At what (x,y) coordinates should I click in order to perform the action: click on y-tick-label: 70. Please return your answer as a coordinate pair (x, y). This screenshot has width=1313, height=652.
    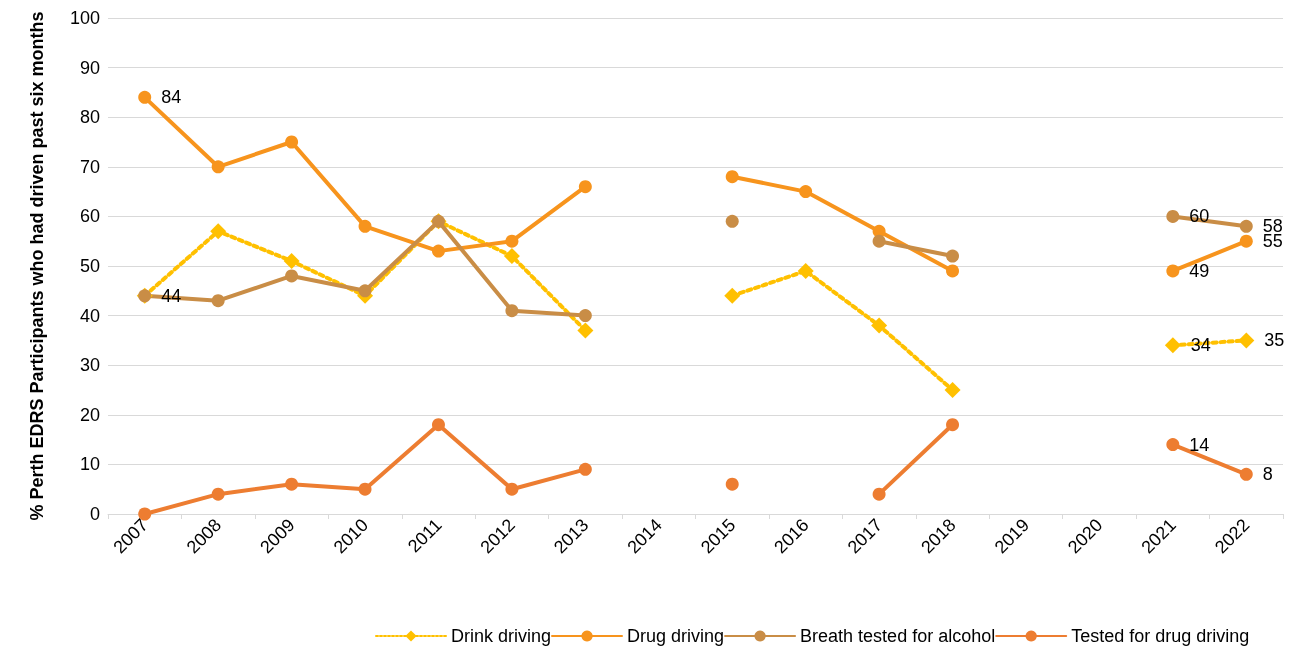
    Looking at the image, I should click on (89, 166).